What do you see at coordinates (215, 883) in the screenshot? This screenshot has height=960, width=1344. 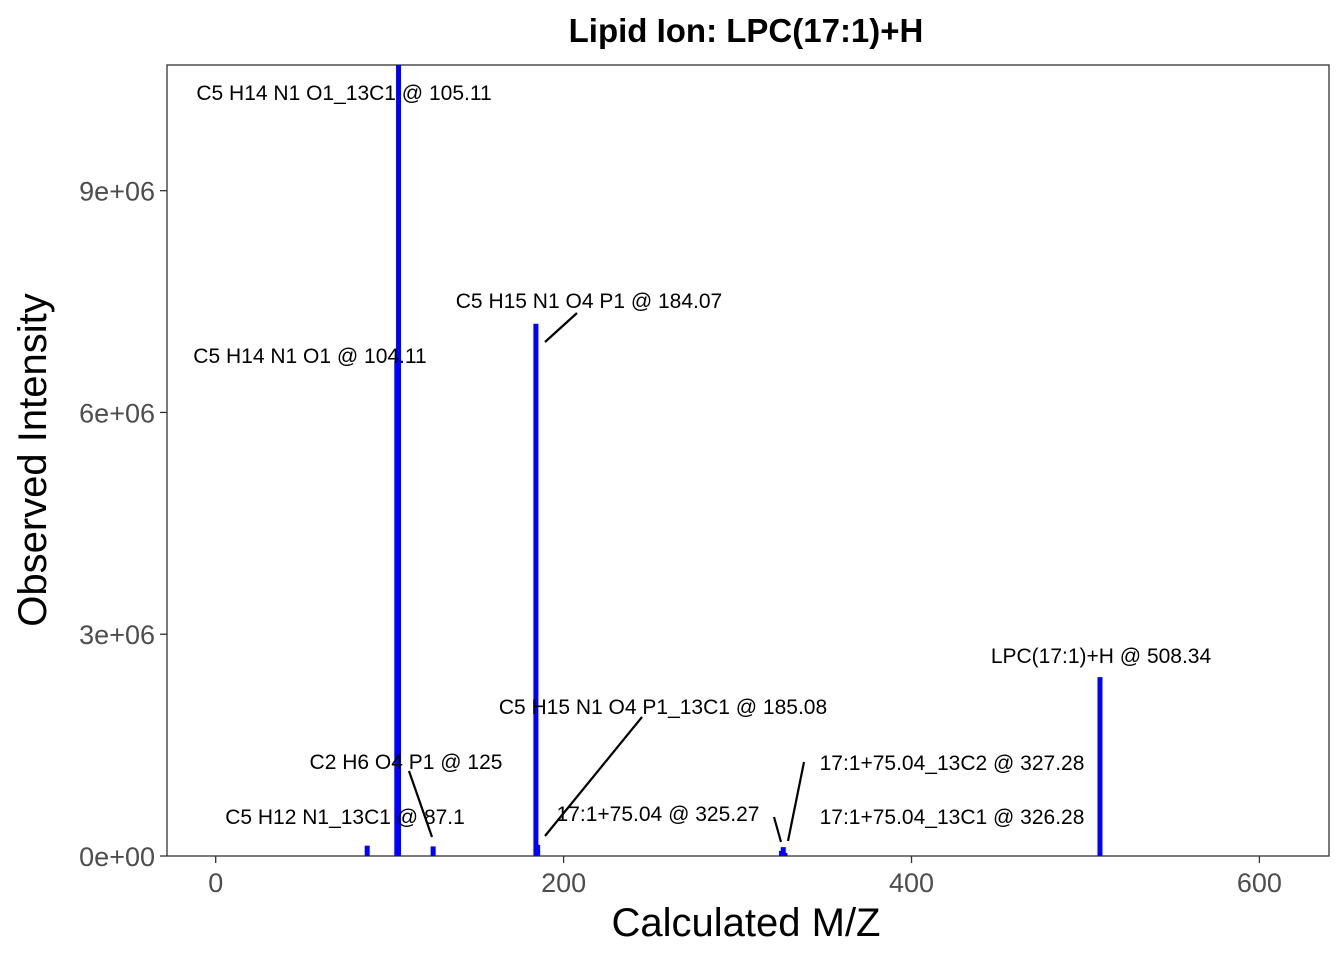 I see `x-tick-label: 0` at bounding box center [215, 883].